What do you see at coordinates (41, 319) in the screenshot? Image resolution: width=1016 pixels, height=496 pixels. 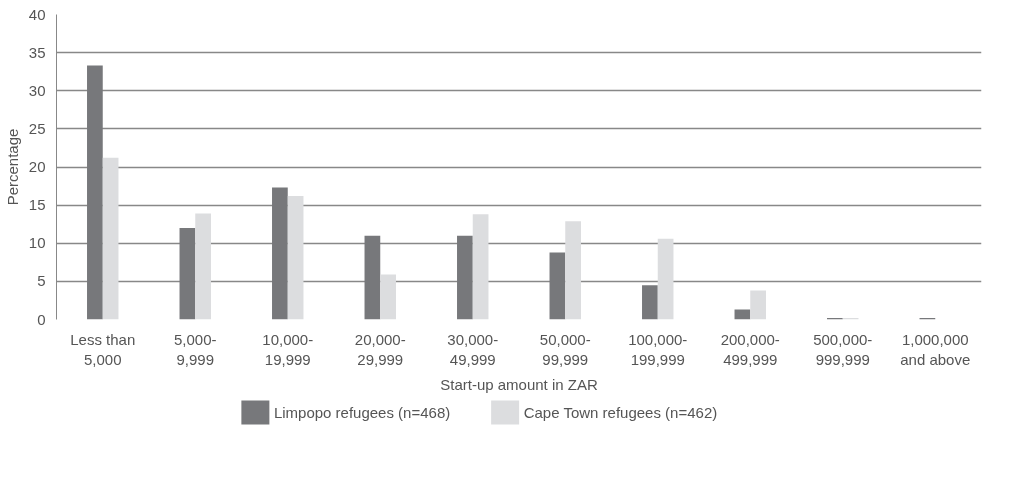 I see `y-tick-label: 0` at bounding box center [41, 319].